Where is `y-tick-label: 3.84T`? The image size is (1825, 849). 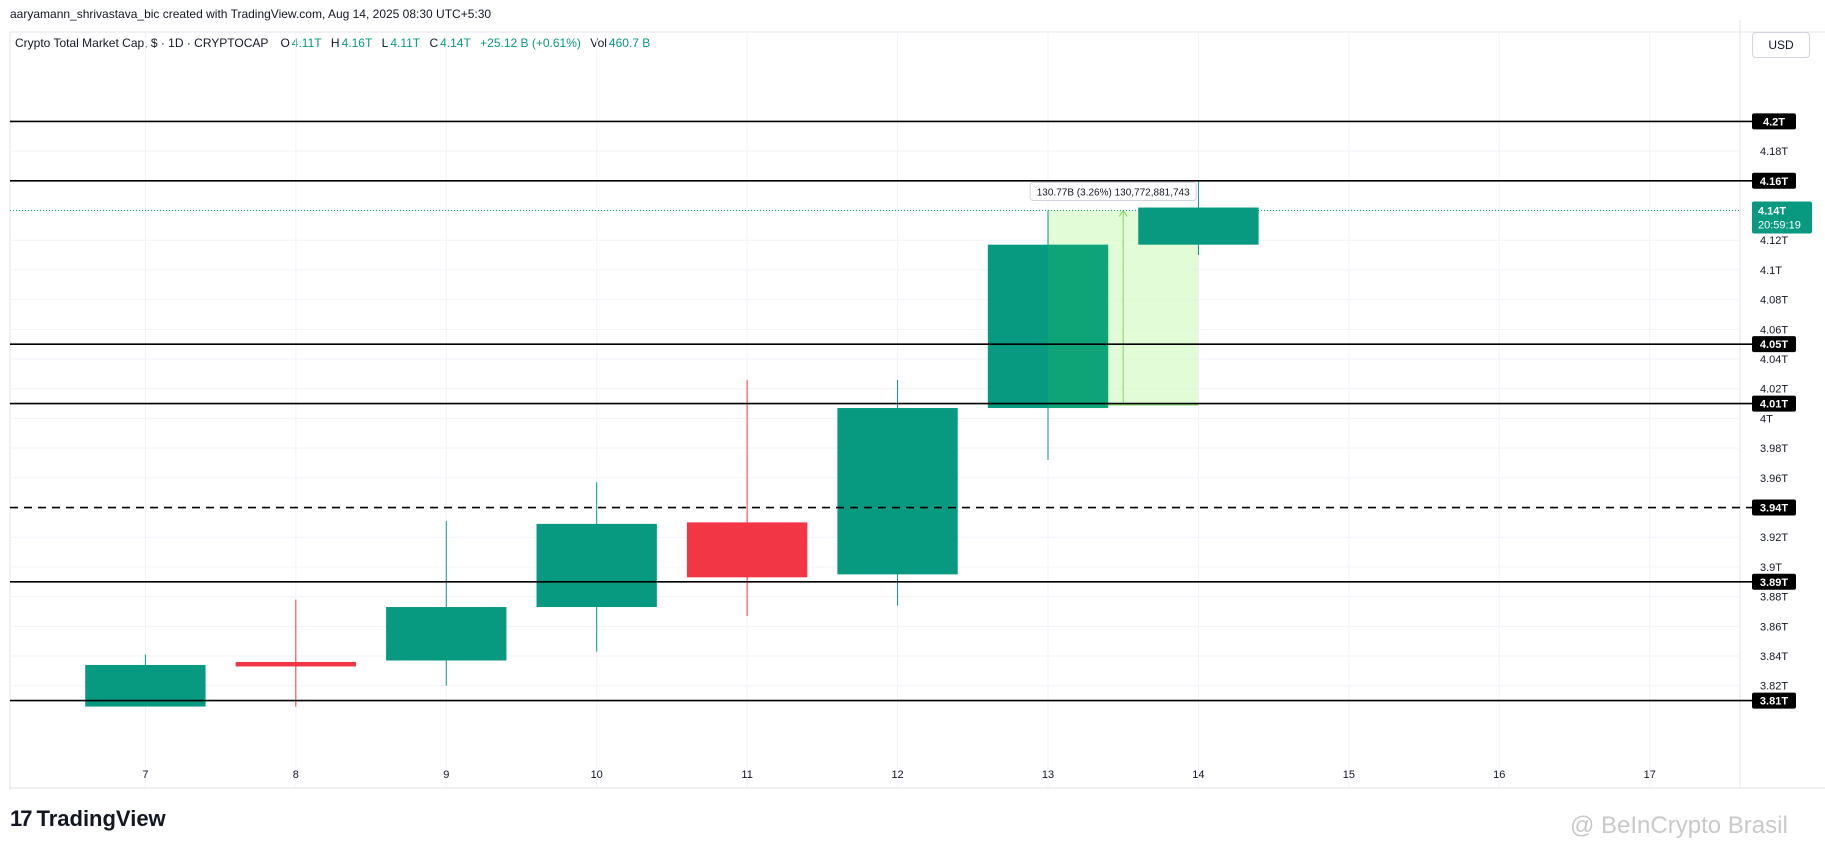
y-tick-label: 3.84T is located at coordinates (1774, 657).